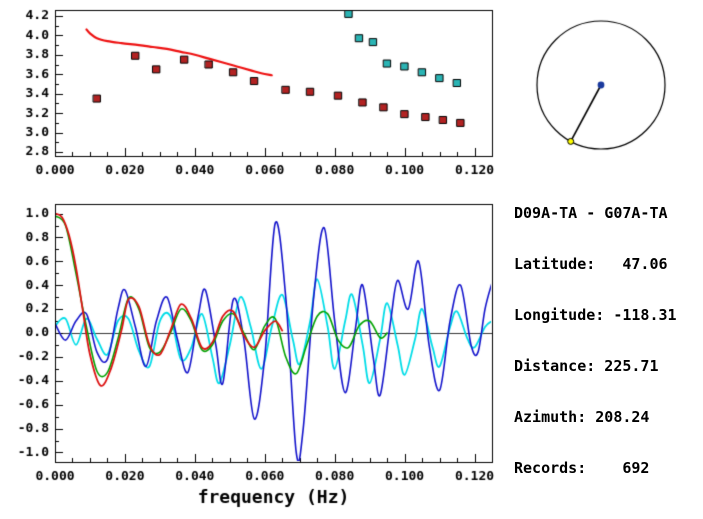 This screenshot has width=703, height=519. Describe the element at coordinates (586, 366) in the screenshot. I see `info-row-distance: Distance: 225.71` at that location.